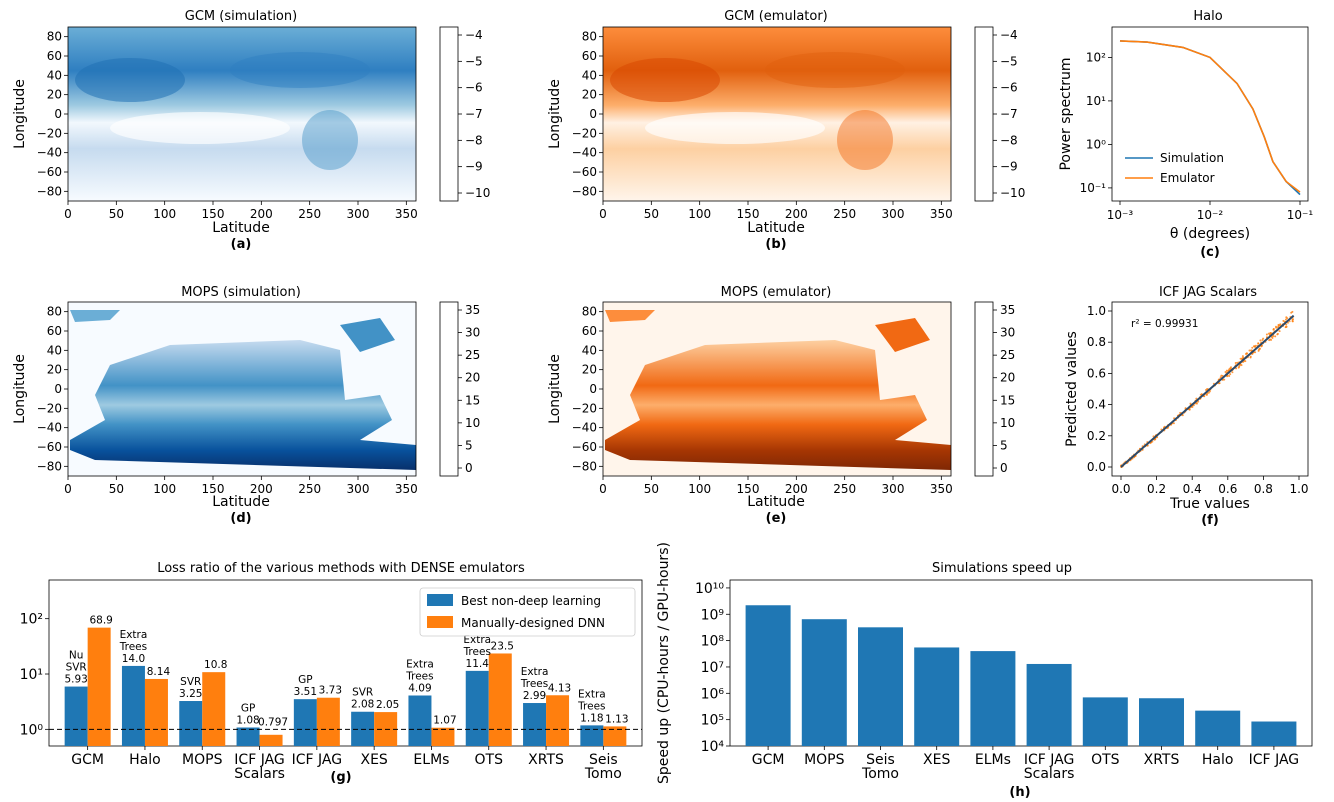  What do you see at coordinates (1009, 114) in the screenshot?
I see `panel-b-colorbar-ticks: −4 −5 −6 −7 −8 −9 −10` at bounding box center [1009, 114].